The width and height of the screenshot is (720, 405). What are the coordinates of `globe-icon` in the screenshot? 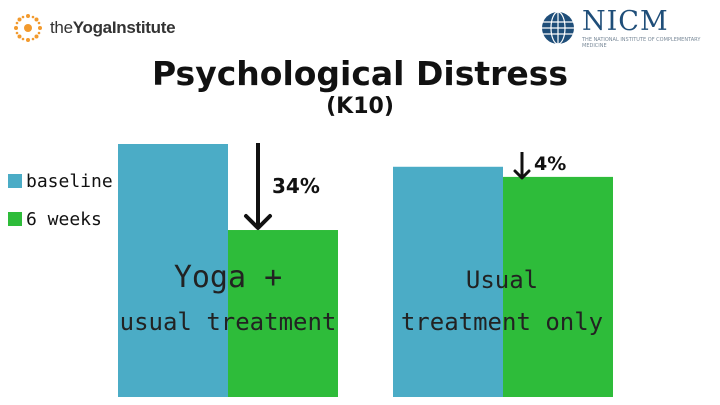 It's located at (558, 28).